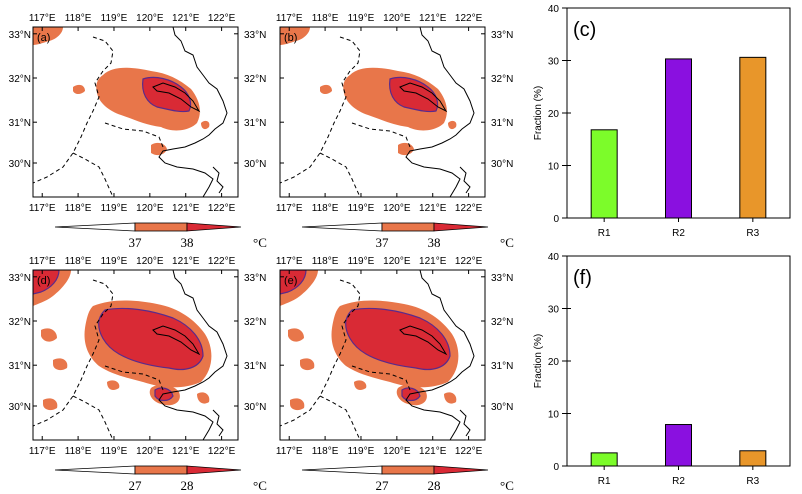 Image resolution: width=802 pixels, height=494 pixels. Describe the element at coordinates (554, 114) in the screenshot. I see `y-tick-label: 20` at that location.